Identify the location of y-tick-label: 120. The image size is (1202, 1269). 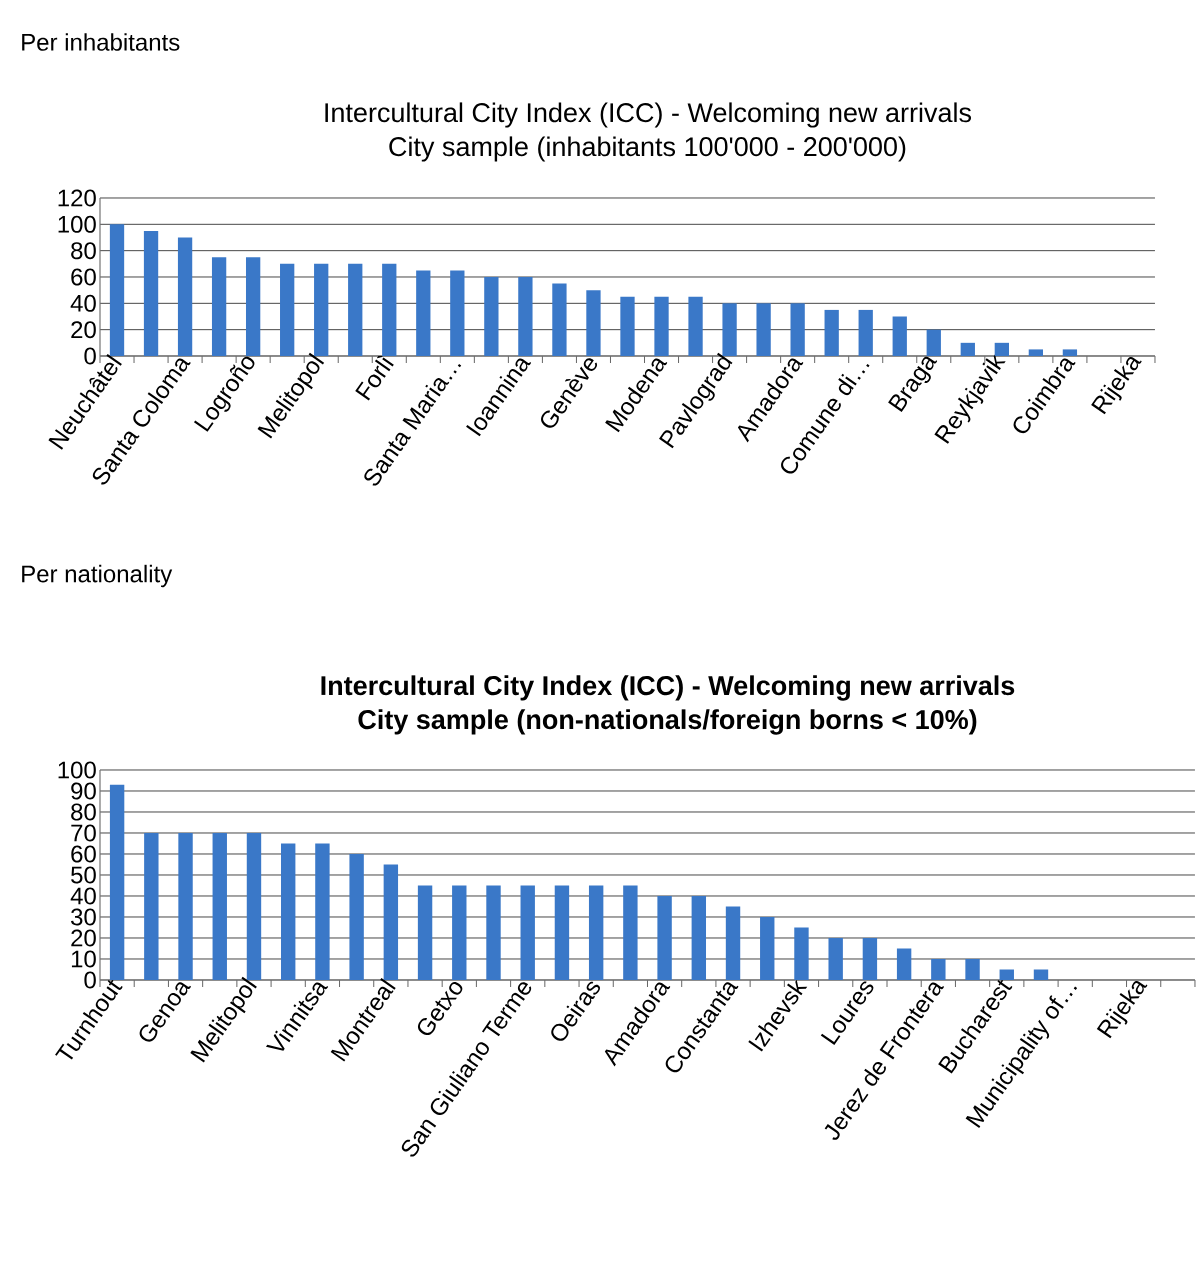
(77, 198).